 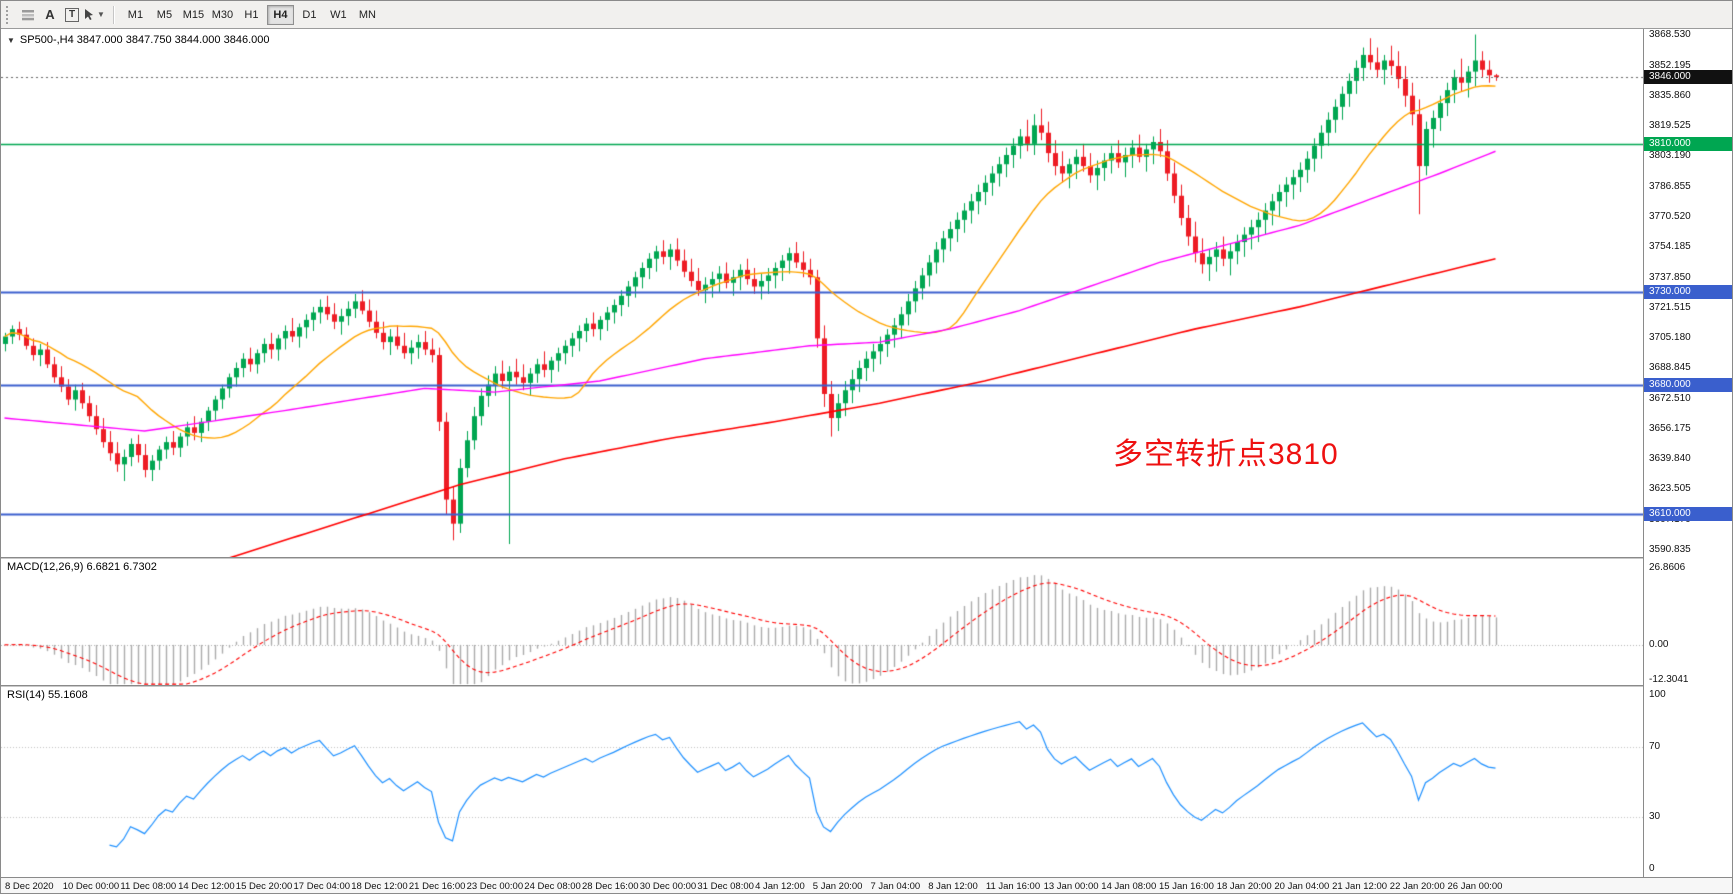 What do you see at coordinates (1226, 454) in the screenshot?
I see `chart-annotation-text: 多空转折点3810` at bounding box center [1226, 454].